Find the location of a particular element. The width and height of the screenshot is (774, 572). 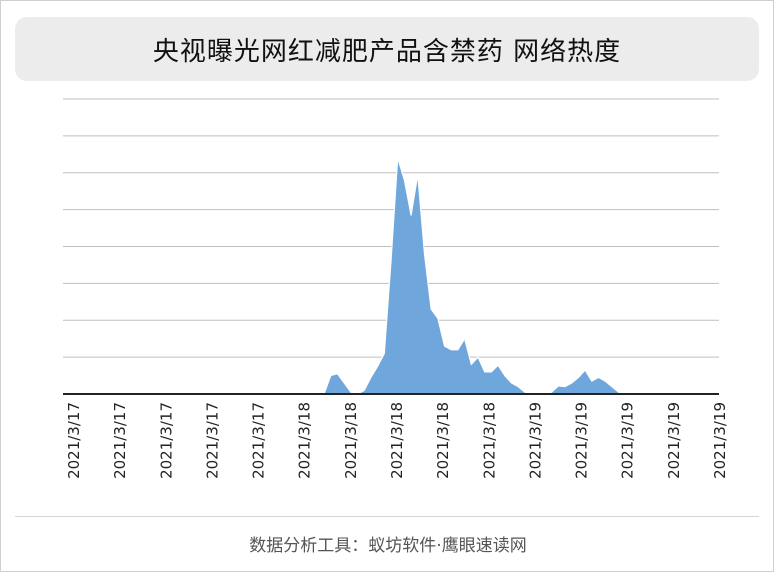

chart-title: 央视曝光网红减肥产品含禁药 网络热度 is located at coordinates (387, 51).